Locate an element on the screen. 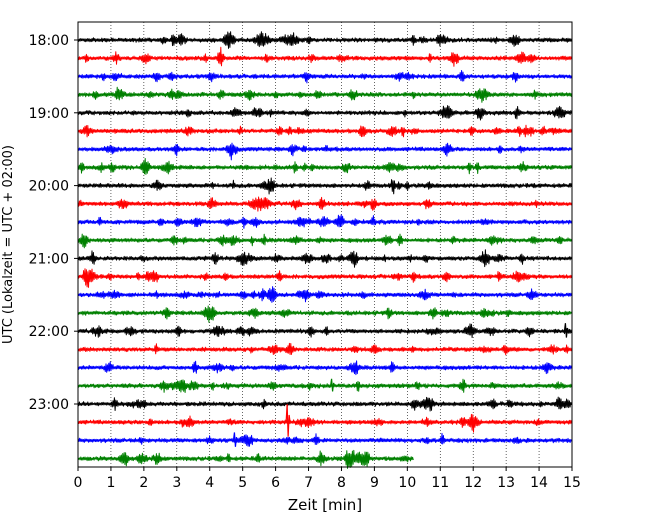  x-tick-label-7: 7 is located at coordinates (308, 483).